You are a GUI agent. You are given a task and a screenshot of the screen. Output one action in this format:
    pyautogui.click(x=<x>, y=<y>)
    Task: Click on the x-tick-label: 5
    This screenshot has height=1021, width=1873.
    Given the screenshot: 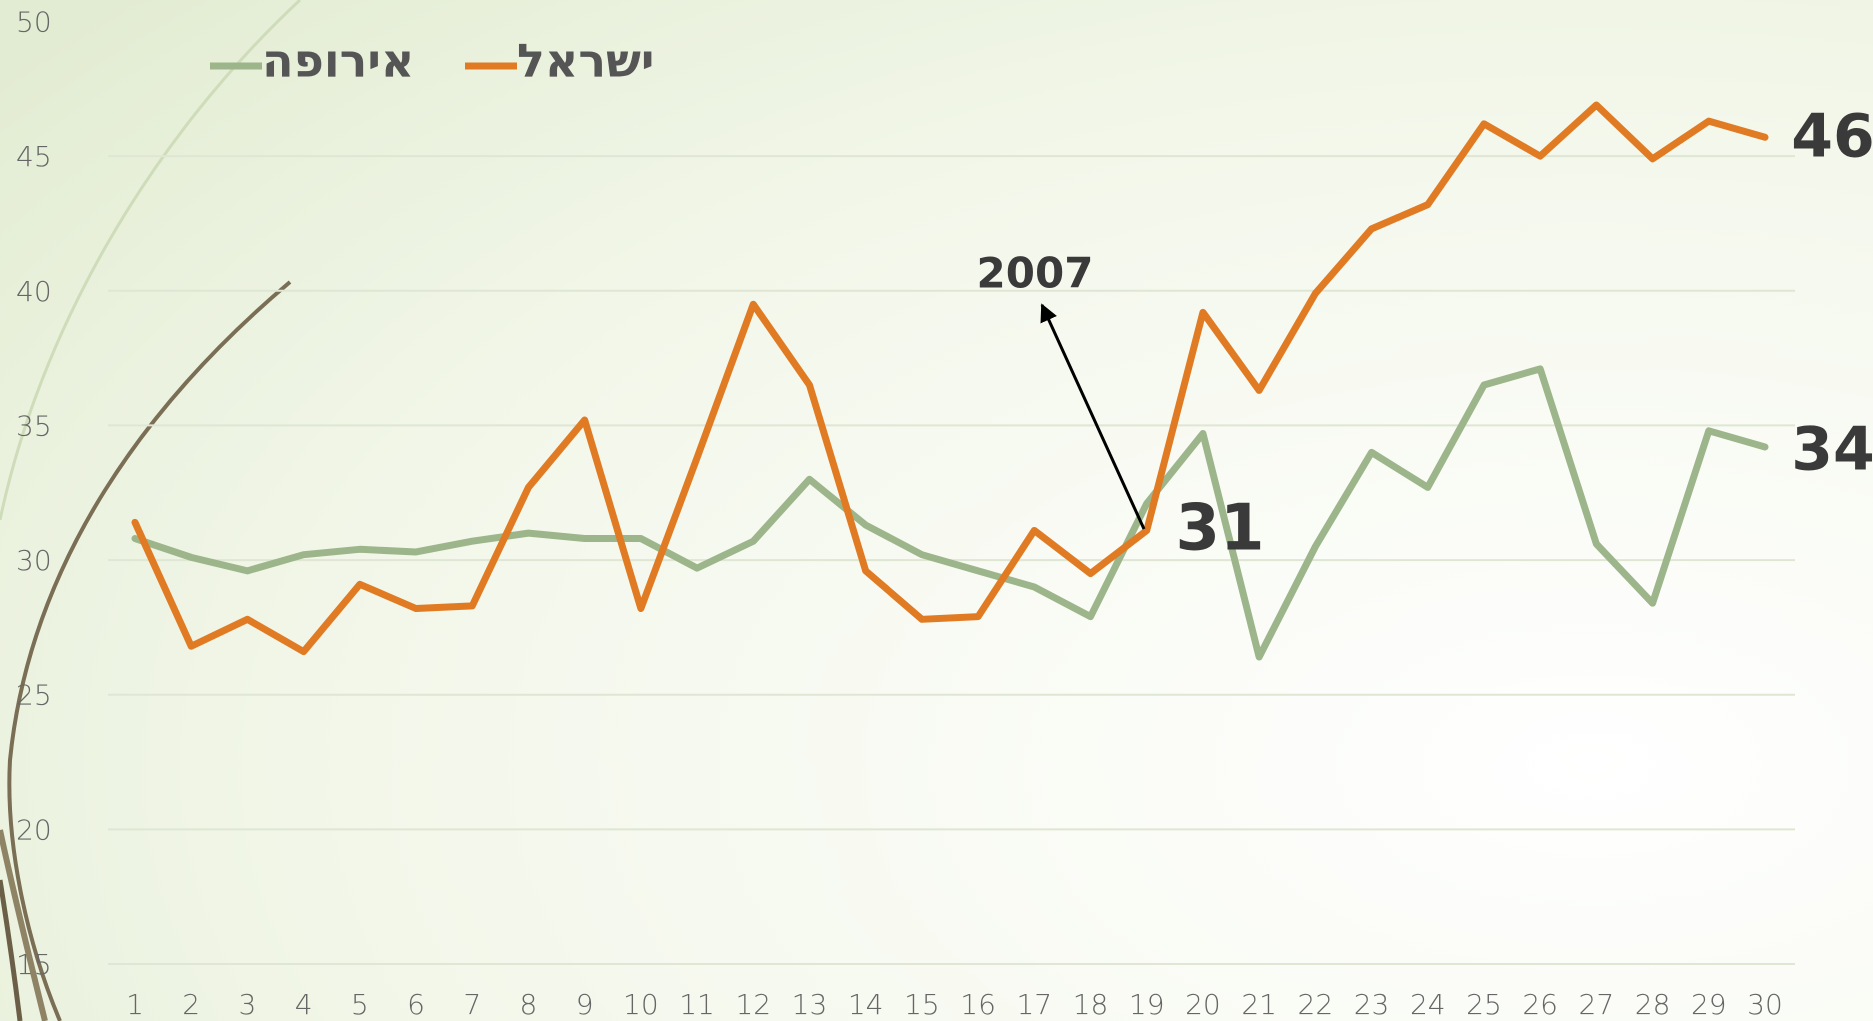 What is the action you would take?
    pyautogui.click(x=360, y=1004)
    